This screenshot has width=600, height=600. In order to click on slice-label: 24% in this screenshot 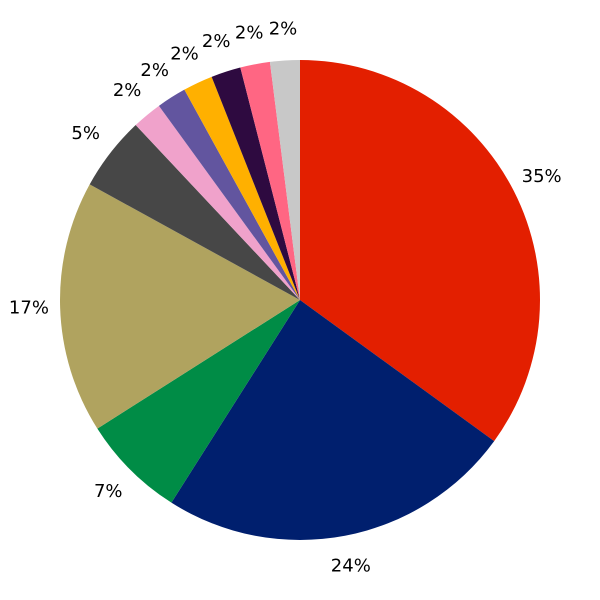, I will do `click(351, 565)`.